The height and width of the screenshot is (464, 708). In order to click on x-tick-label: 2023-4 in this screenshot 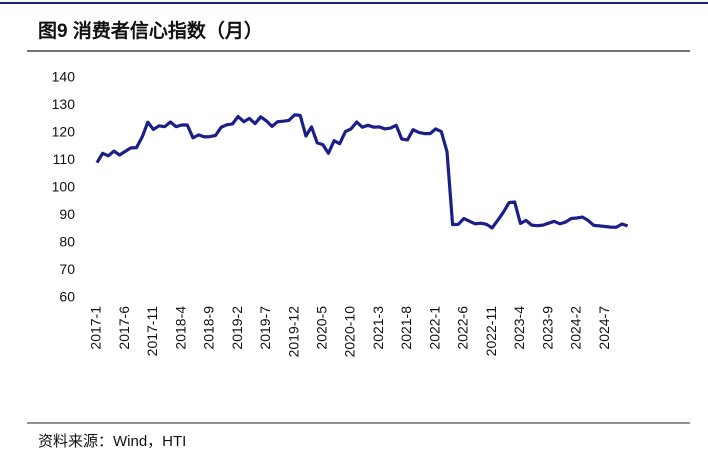, I will do `click(519, 328)`.